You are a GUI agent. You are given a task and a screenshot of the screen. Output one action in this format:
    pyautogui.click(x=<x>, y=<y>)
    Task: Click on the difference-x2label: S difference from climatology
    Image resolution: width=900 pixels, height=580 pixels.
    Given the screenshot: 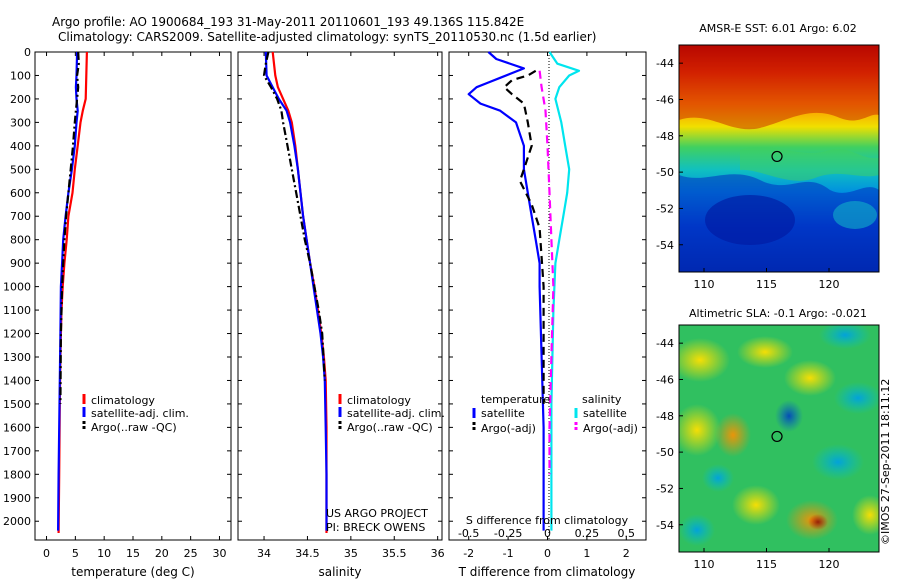 What is the action you would take?
    pyautogui.click(x=547, y=520)
    